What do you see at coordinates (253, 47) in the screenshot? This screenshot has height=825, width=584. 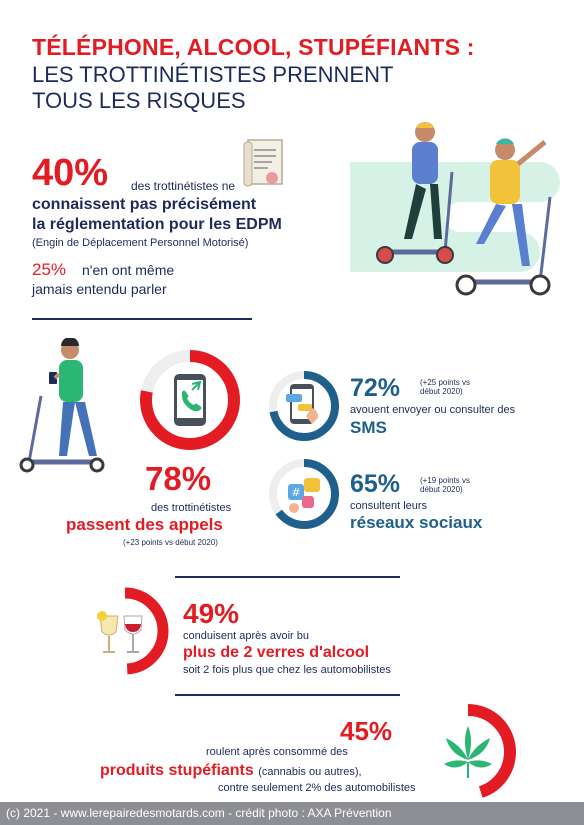 I see `title-line-1: TÉLÉPHONE, ALCOOL, STUPÉFIANTS :` at bounding box center [253, 47].